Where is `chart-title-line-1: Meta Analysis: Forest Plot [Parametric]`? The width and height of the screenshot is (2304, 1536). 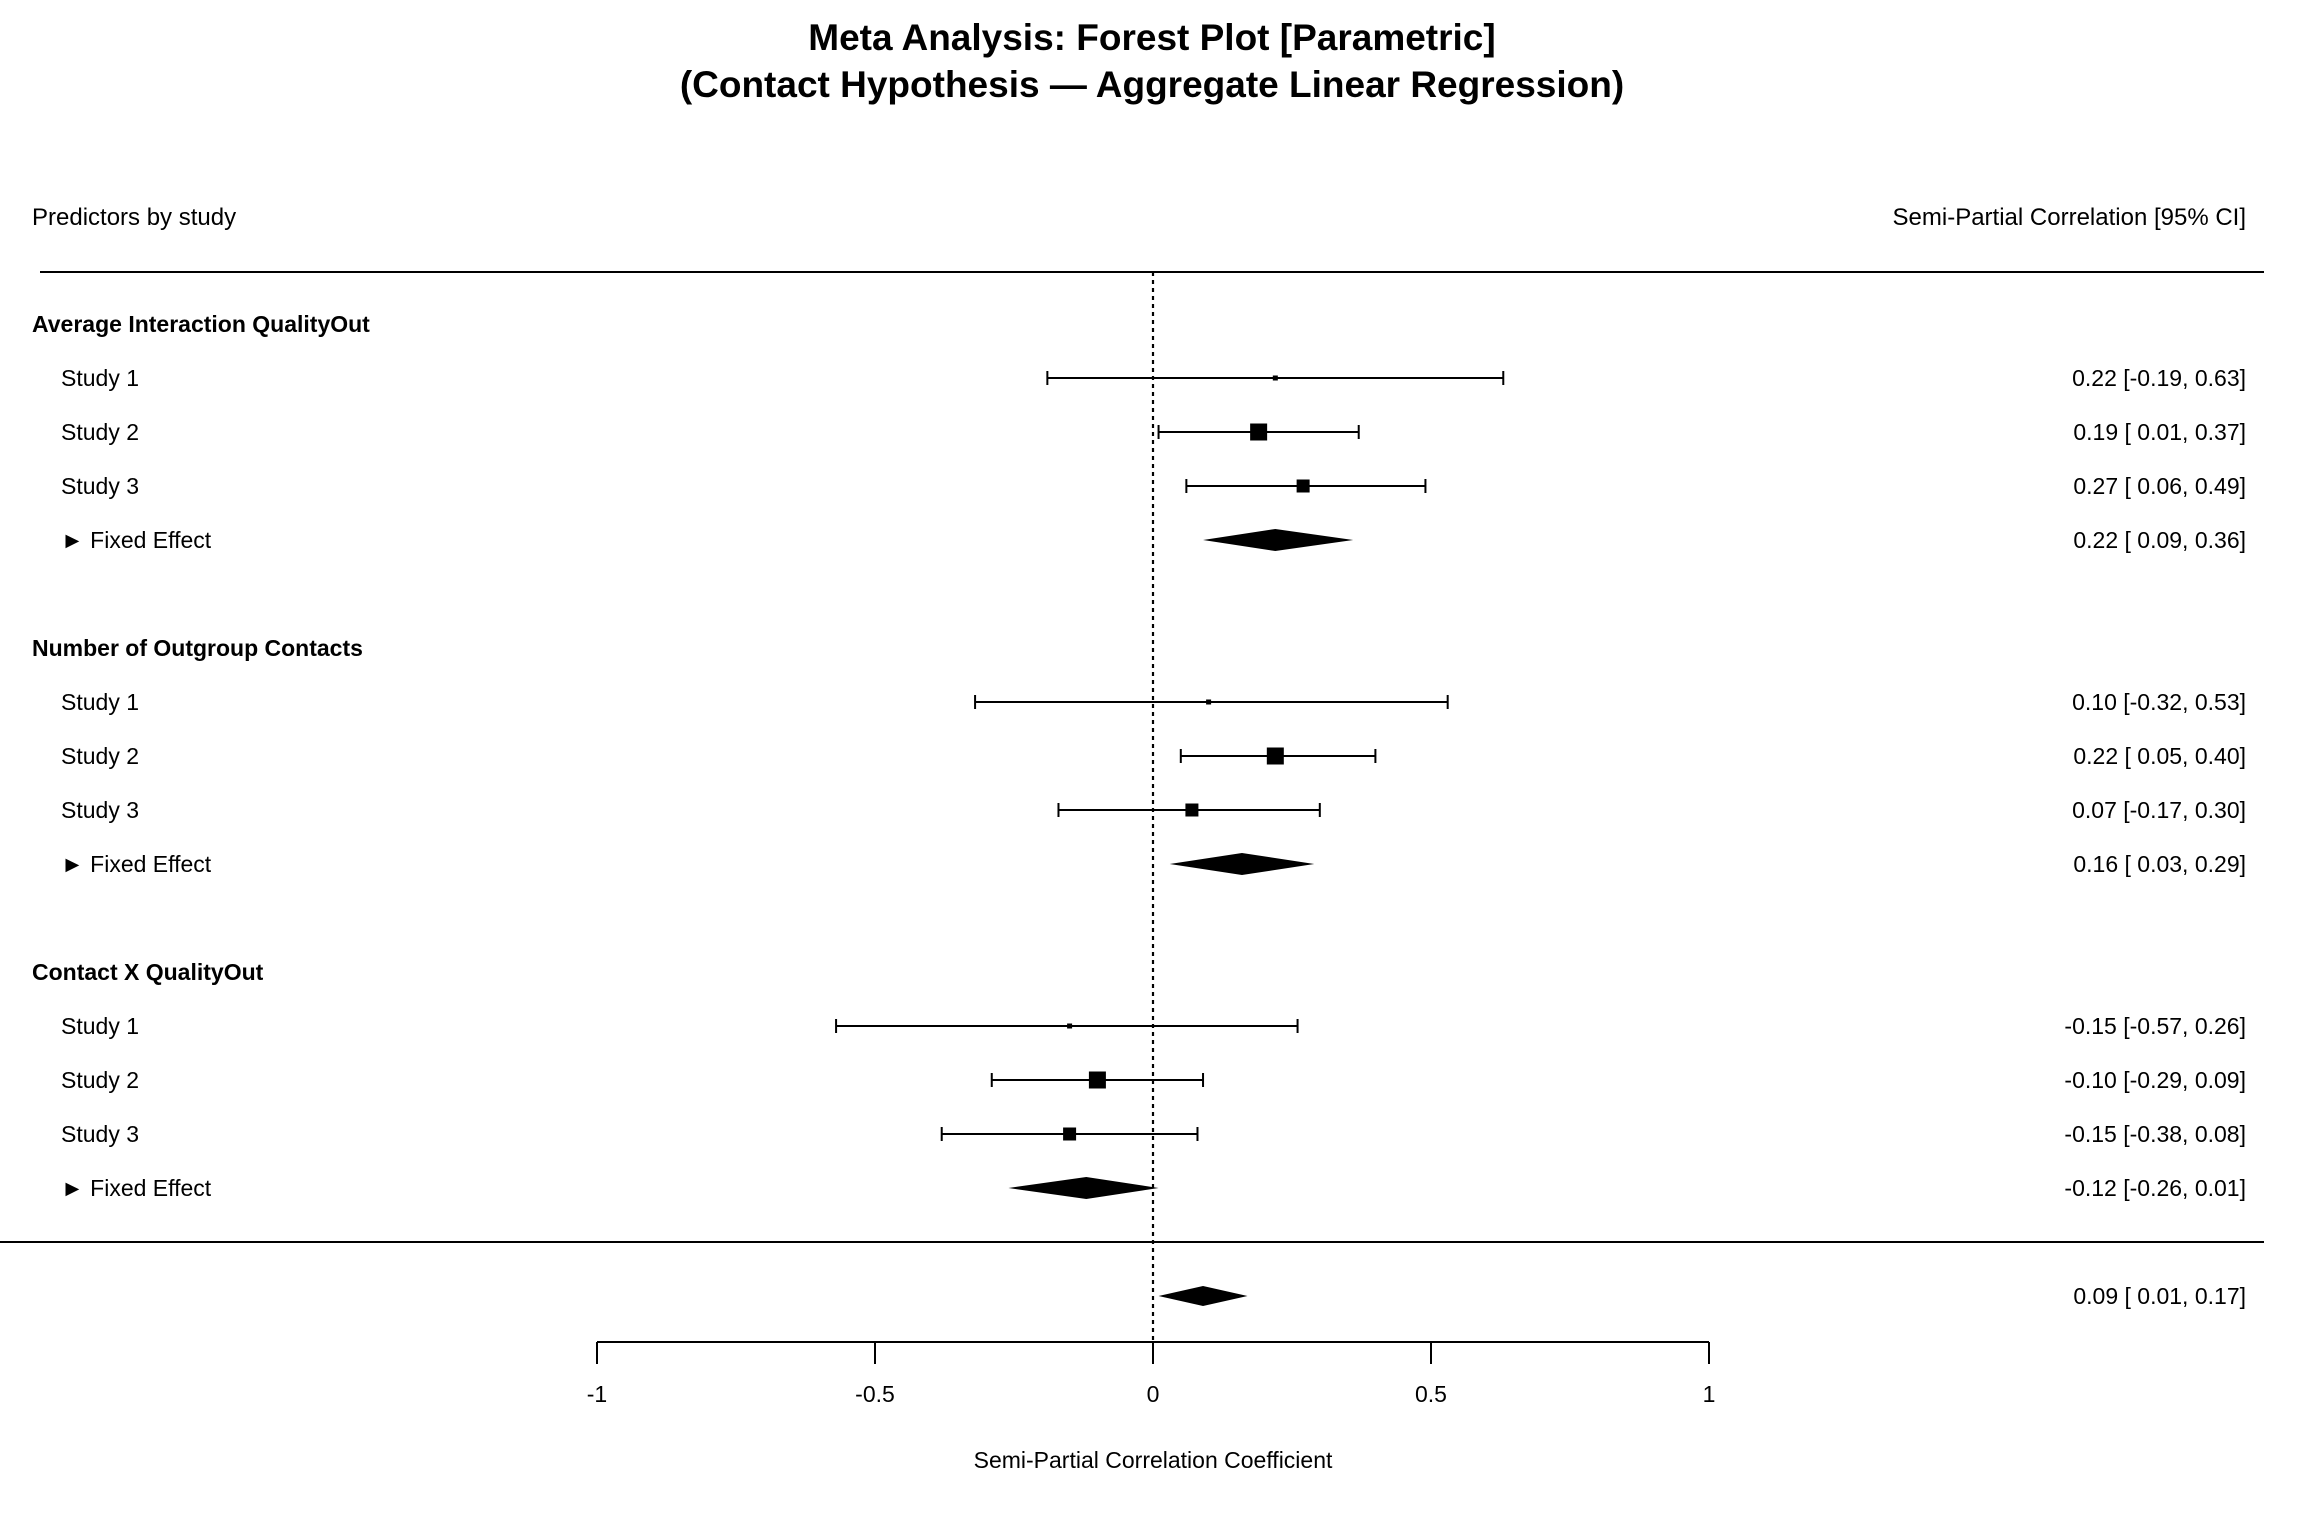 chart-title-line-1: Meta Analysis: Forest Plot [Parametric] is located at coordinates (1151, 37).